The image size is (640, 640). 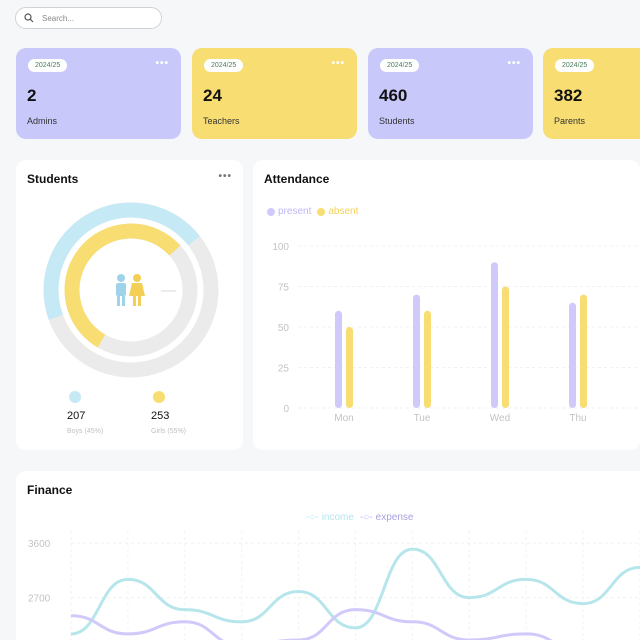 I want to click on line-income, so click(x=355, y=591).